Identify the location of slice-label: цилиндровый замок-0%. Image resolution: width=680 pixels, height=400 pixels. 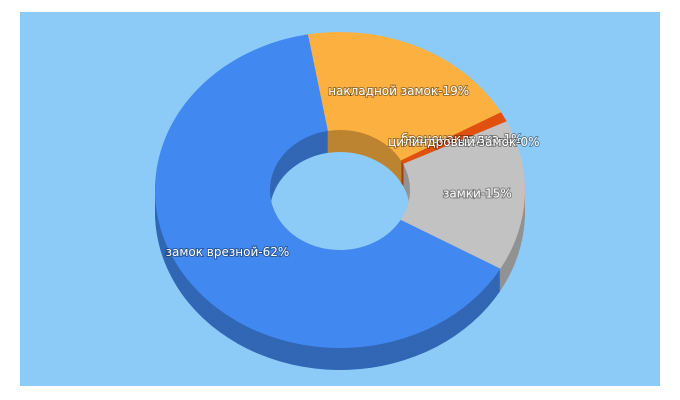
(463, 142).